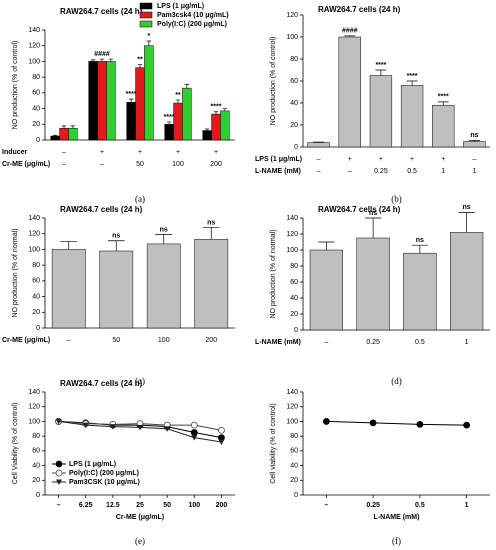 Image resolution: width=496 pixels, height=550 pixels. Describe the element at coordinates (15, 444) in the screenshot. I see `y-axis-label: Cell Viability (% of control)` at that location.